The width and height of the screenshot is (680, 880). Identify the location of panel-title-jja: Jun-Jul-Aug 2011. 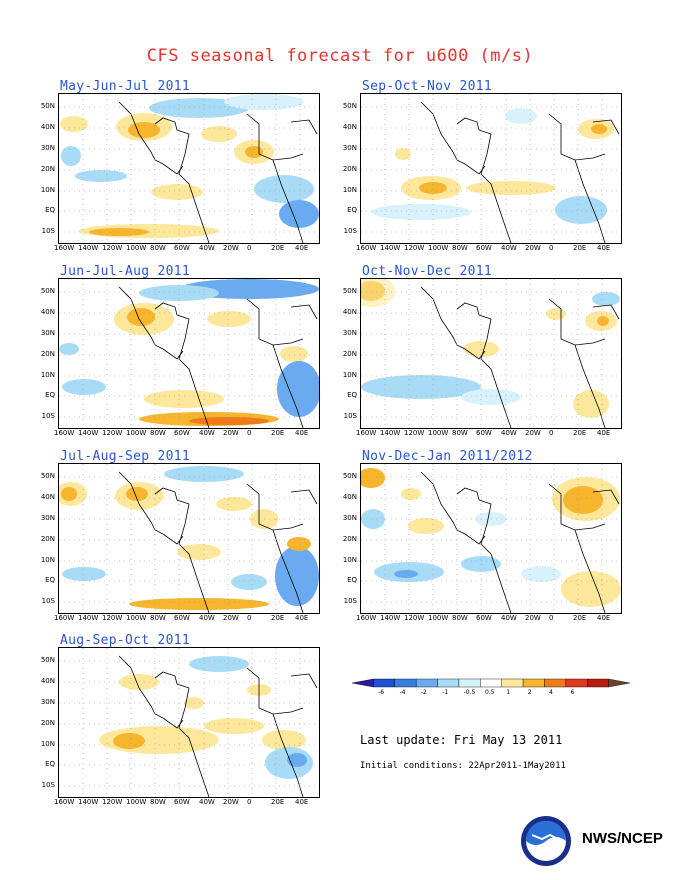
(125, 271).